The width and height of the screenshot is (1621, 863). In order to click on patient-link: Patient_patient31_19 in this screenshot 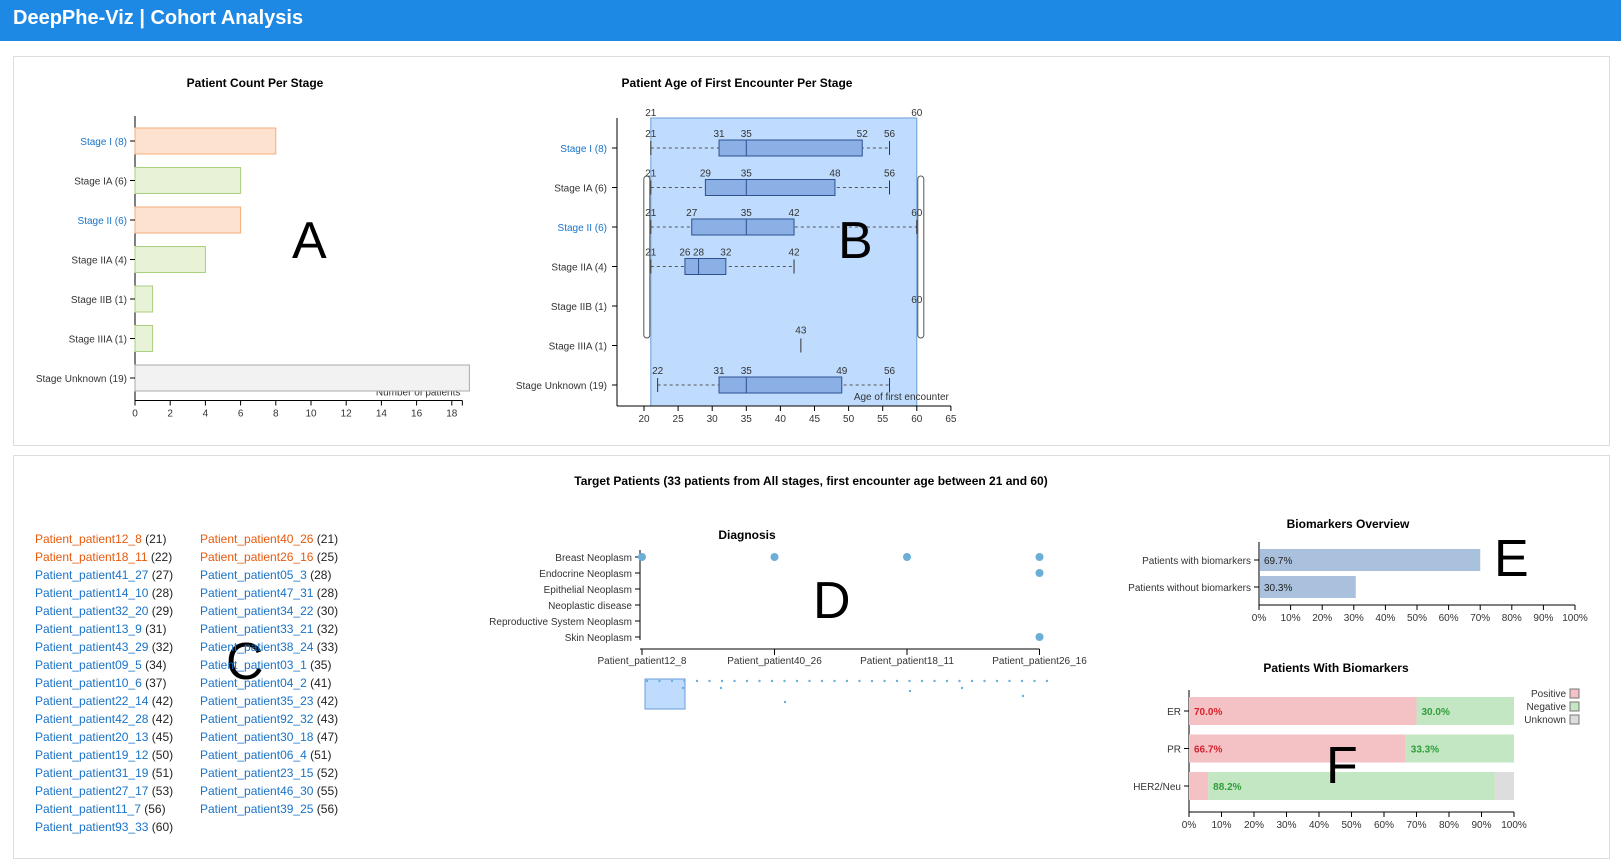, I will do `click(92, 773)`.